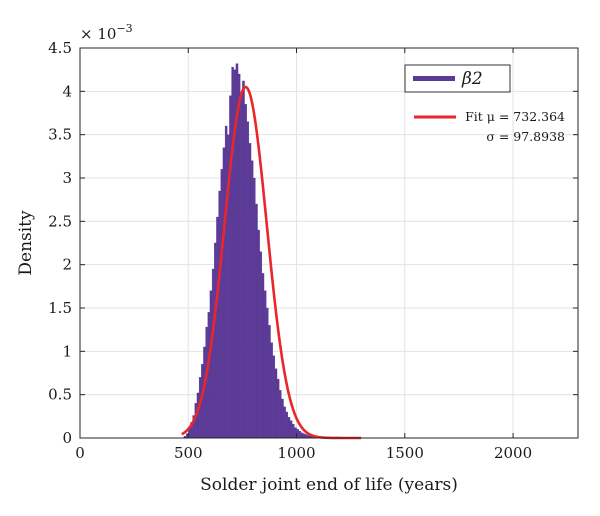 The width and height of the screenshot is (600, 516). Describe the element at coordinates (80, 453) in the screenshot. I see `x-tick-label: 0` at that location.